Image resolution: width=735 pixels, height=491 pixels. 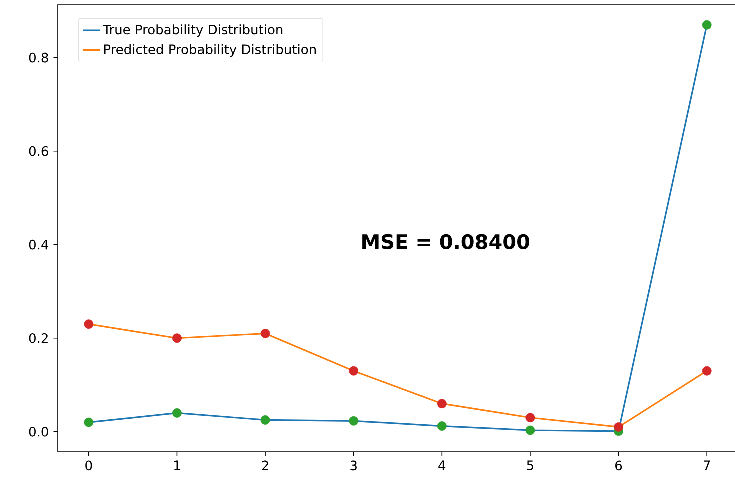 I want to click on x-tick-label: 6, so click(x=619, y=465).